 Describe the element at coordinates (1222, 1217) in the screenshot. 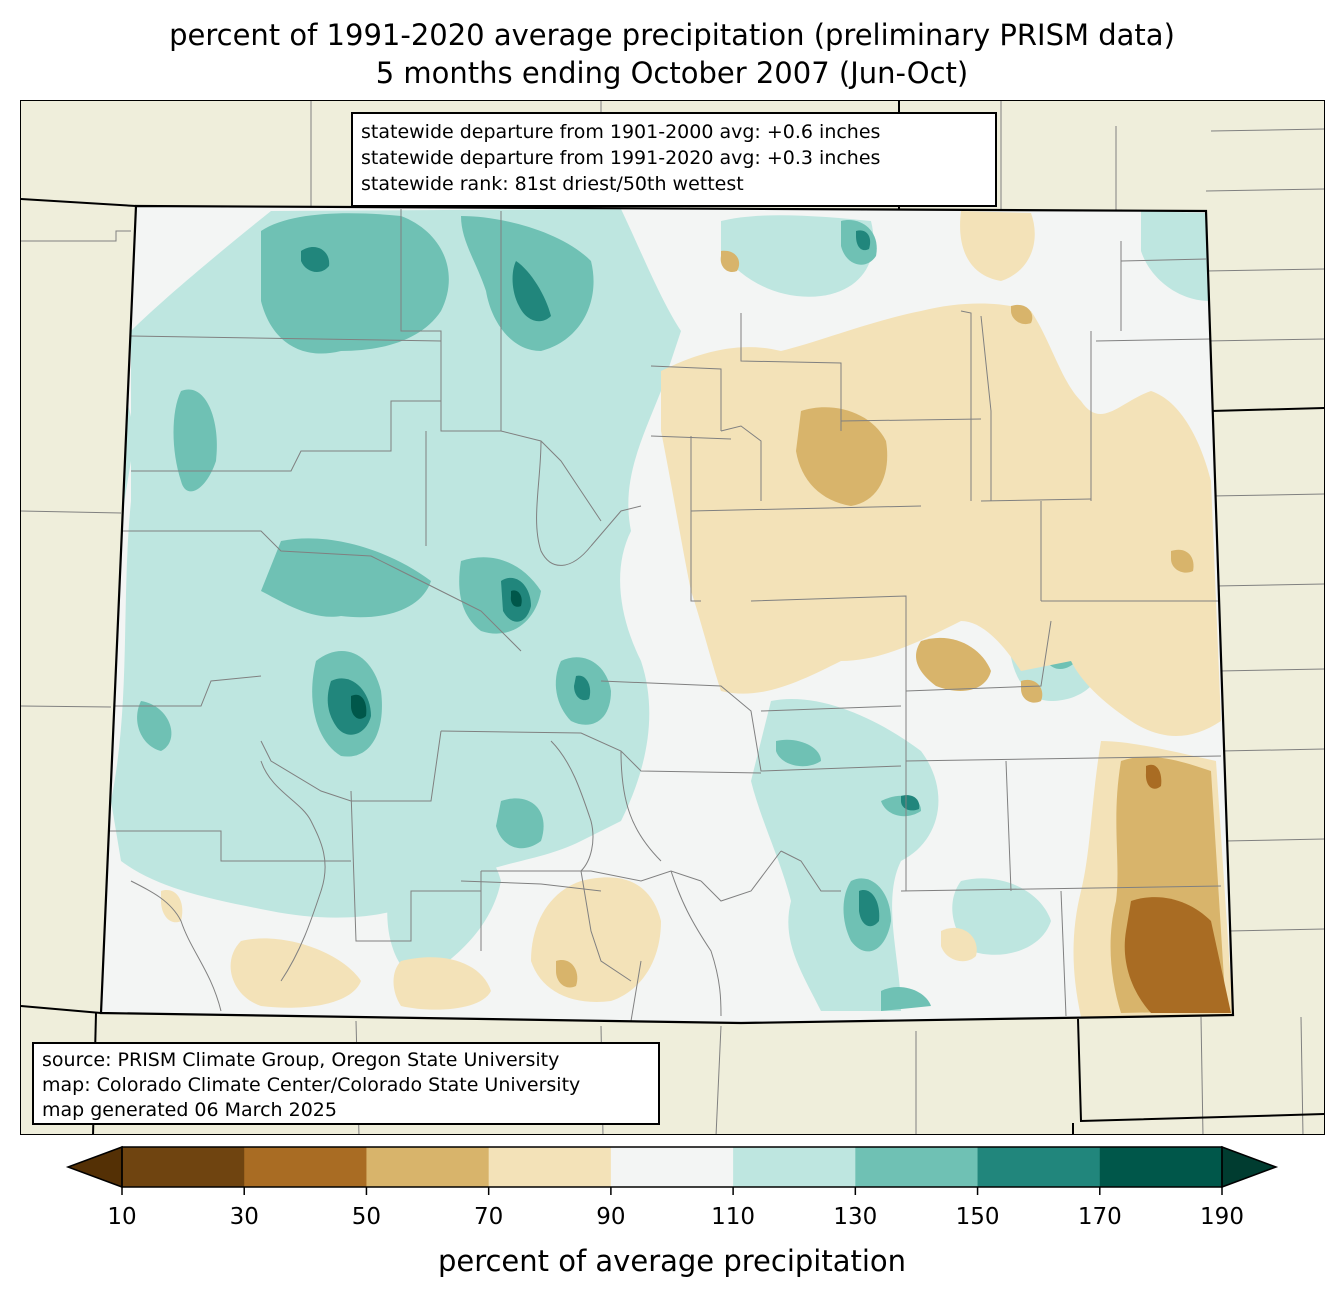

I see `colorbar-tick-label: 190` at that location.